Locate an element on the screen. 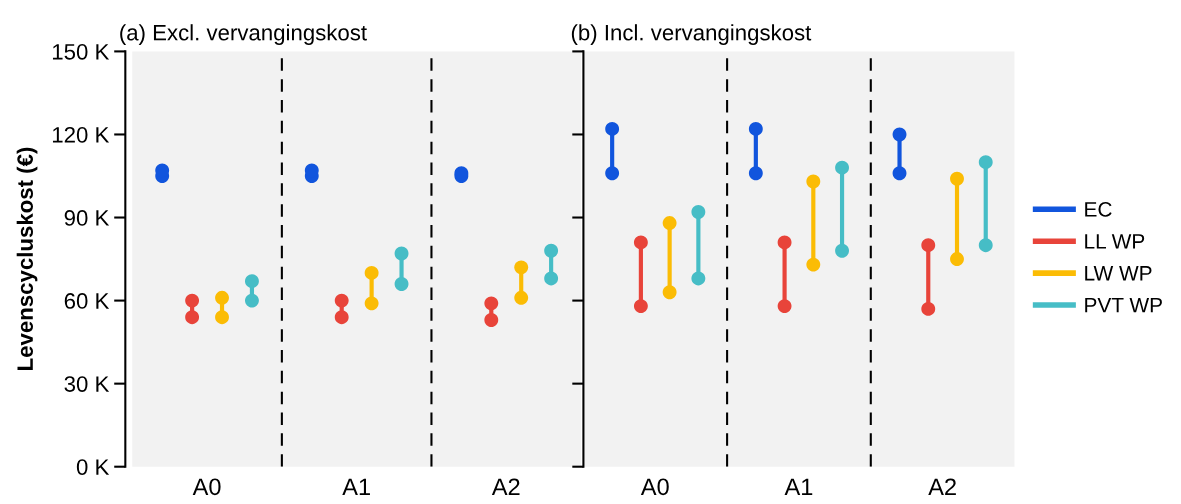 The width and height of the screenshot is (1181, 504). legend-label: PVT WP is located at coordinates (1123, 305).